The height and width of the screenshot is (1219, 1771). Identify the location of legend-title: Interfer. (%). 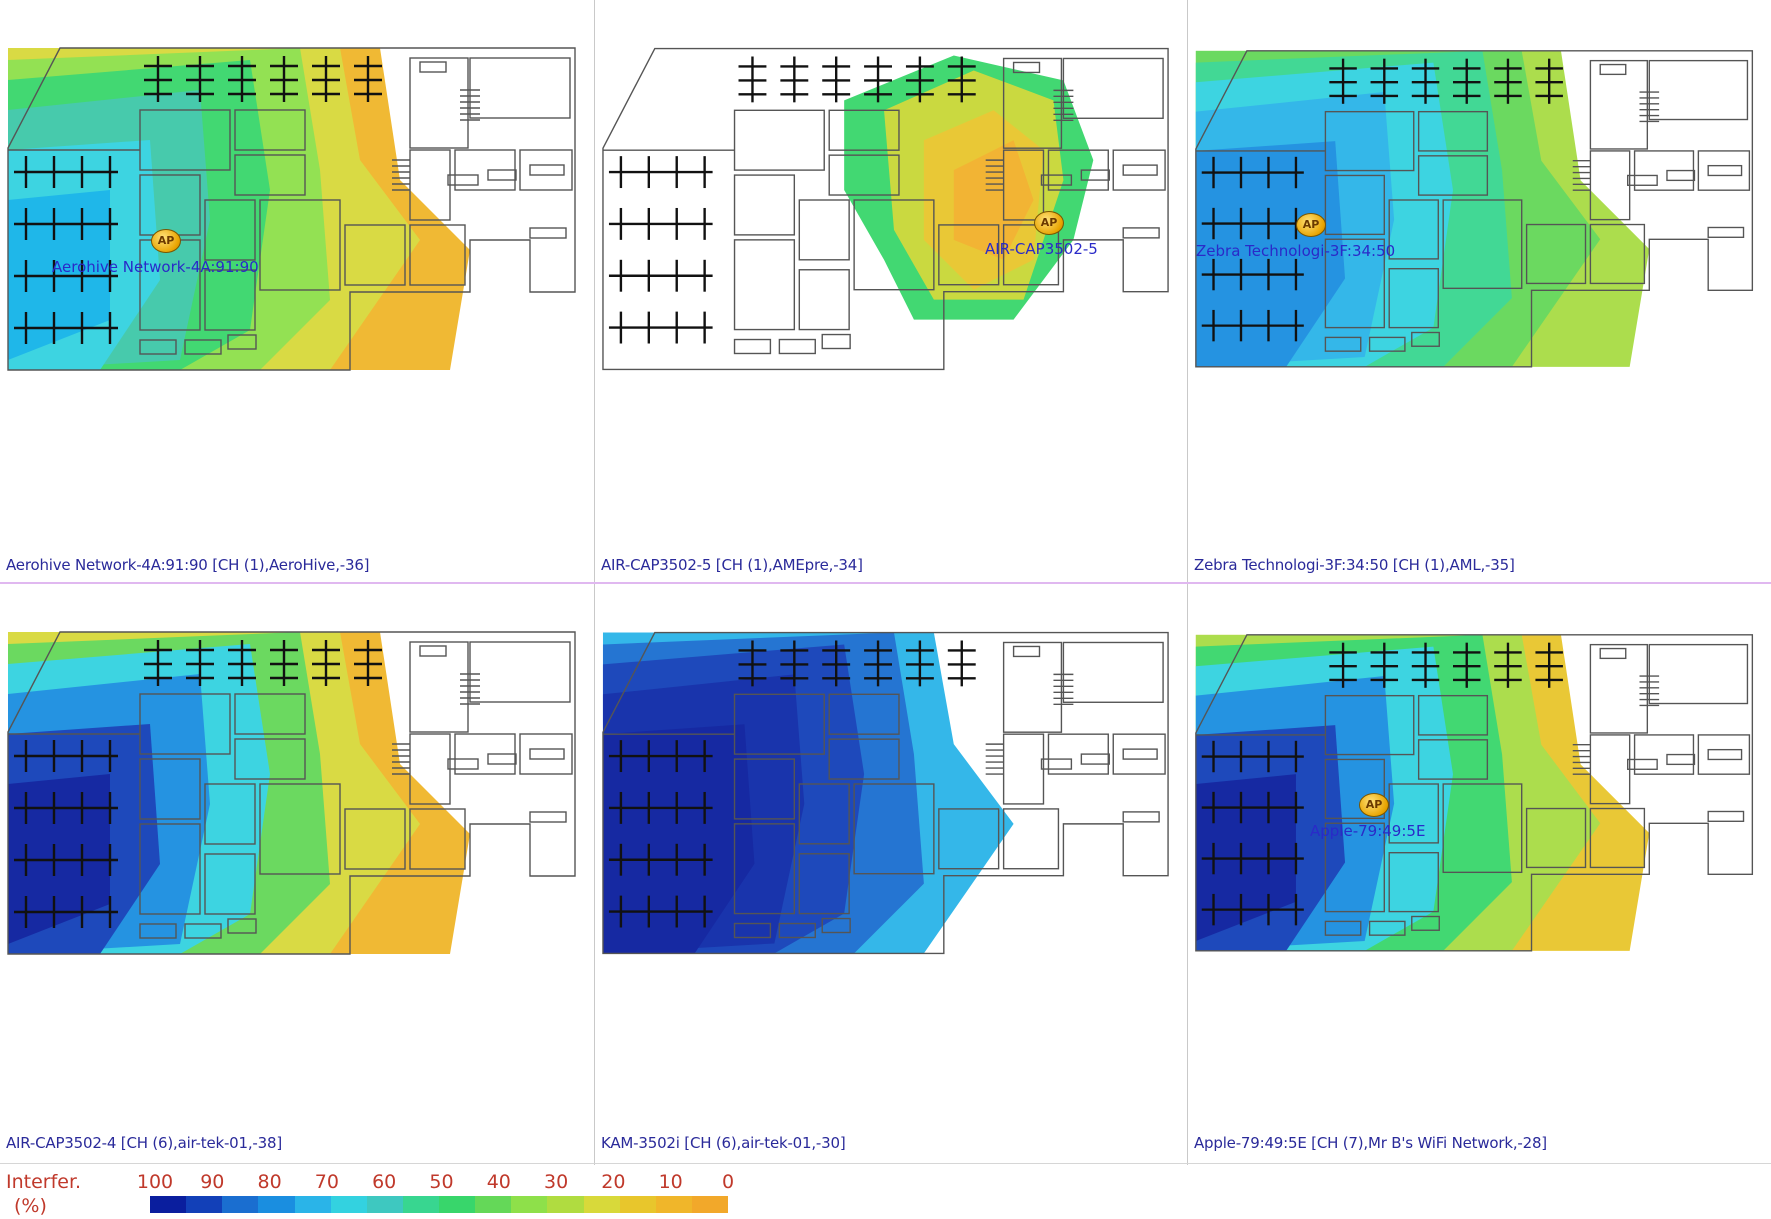
(43, 1194).